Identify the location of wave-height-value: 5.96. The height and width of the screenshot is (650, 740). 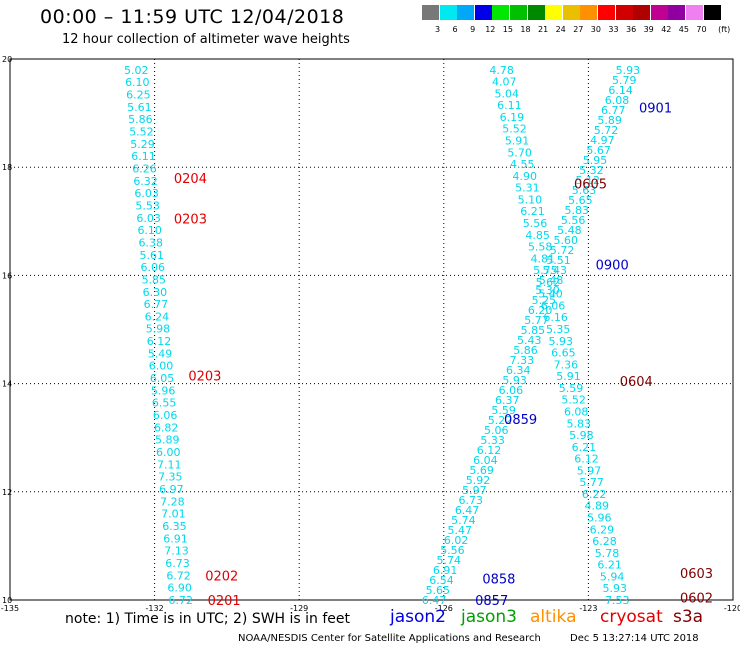
(163, 390).